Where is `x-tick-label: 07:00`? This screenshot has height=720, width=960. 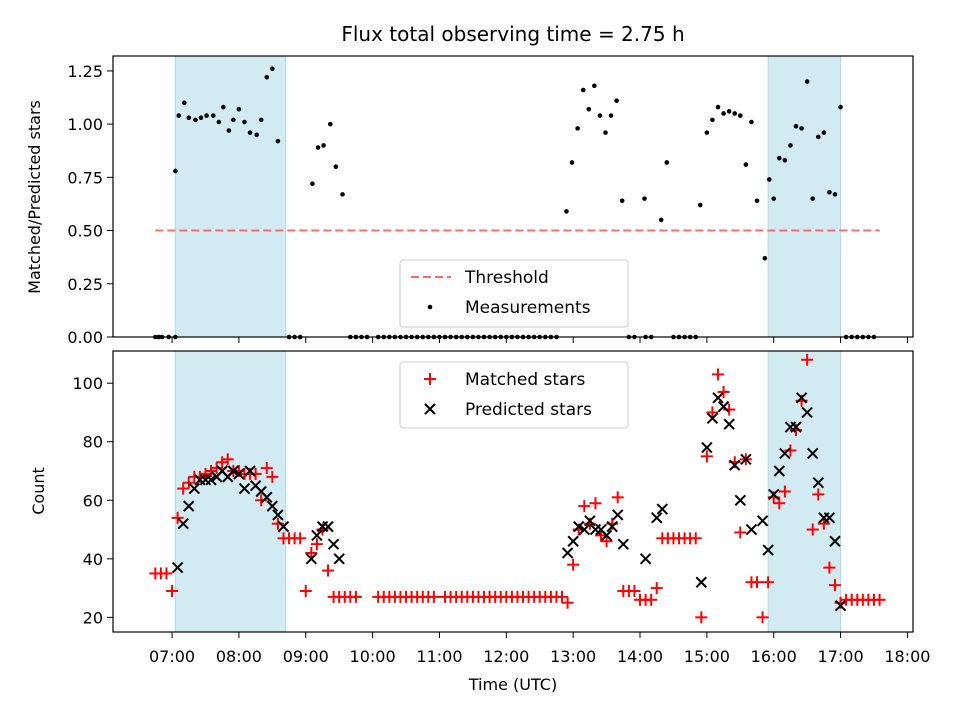
x-tick-label: 07:00 is located at coordinates (172, 656).